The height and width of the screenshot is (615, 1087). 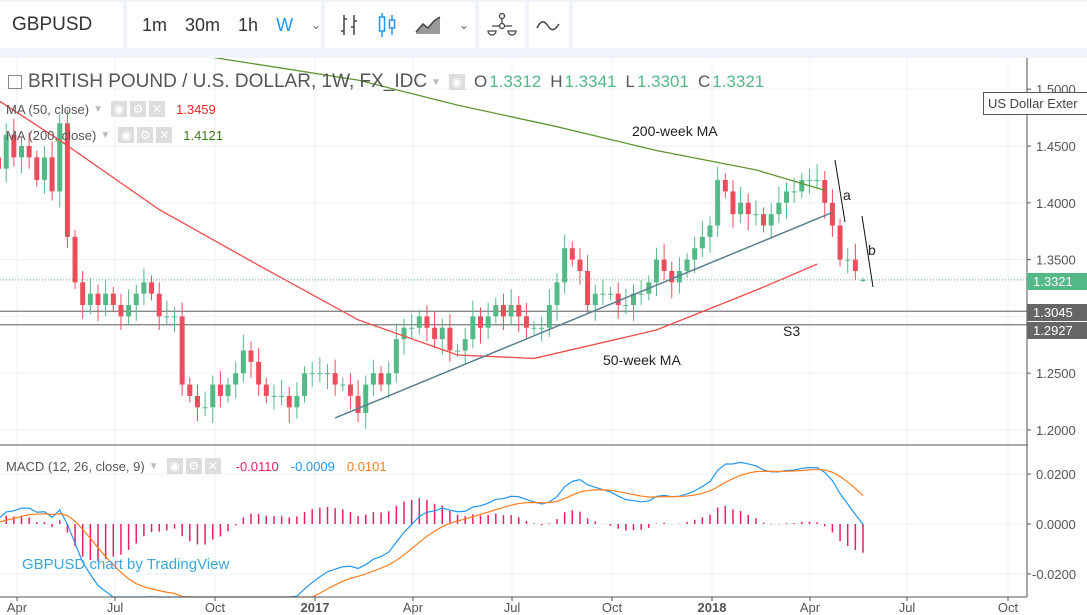 I want to click on open-value: 1.3312, so click(x=515, y=81).